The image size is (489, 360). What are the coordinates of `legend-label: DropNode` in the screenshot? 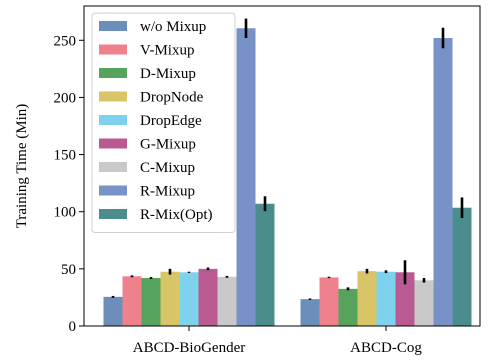 It's located at (172, 98).